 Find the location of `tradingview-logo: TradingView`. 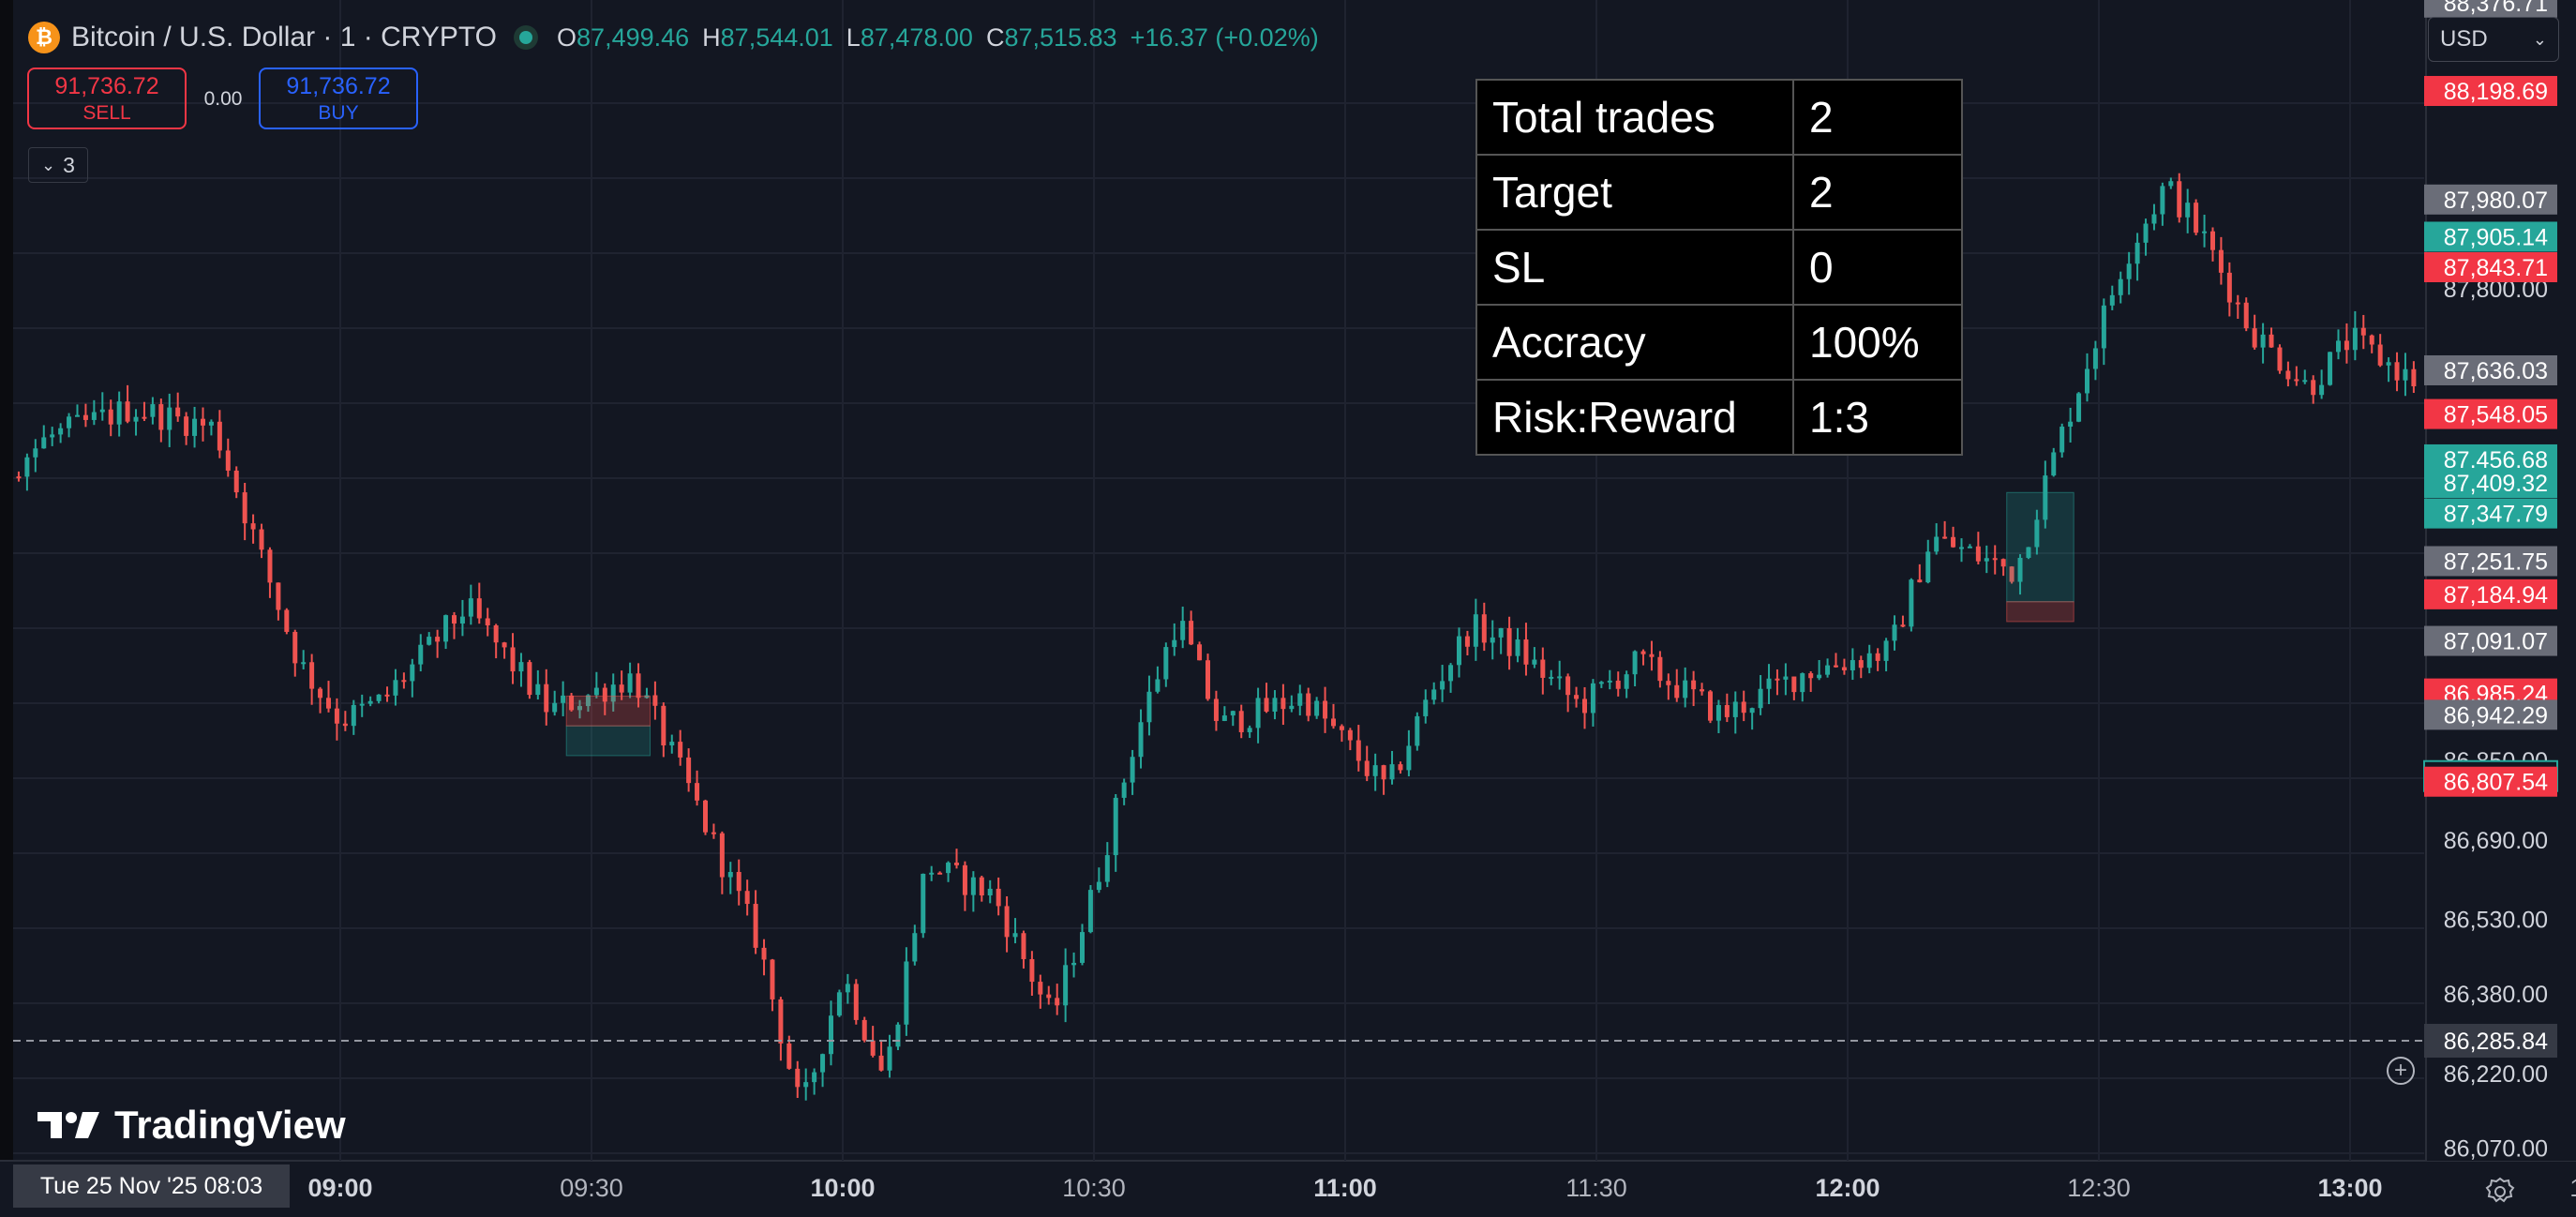

tradingview-logo: TradingView is located at coordinates (191, 1125).